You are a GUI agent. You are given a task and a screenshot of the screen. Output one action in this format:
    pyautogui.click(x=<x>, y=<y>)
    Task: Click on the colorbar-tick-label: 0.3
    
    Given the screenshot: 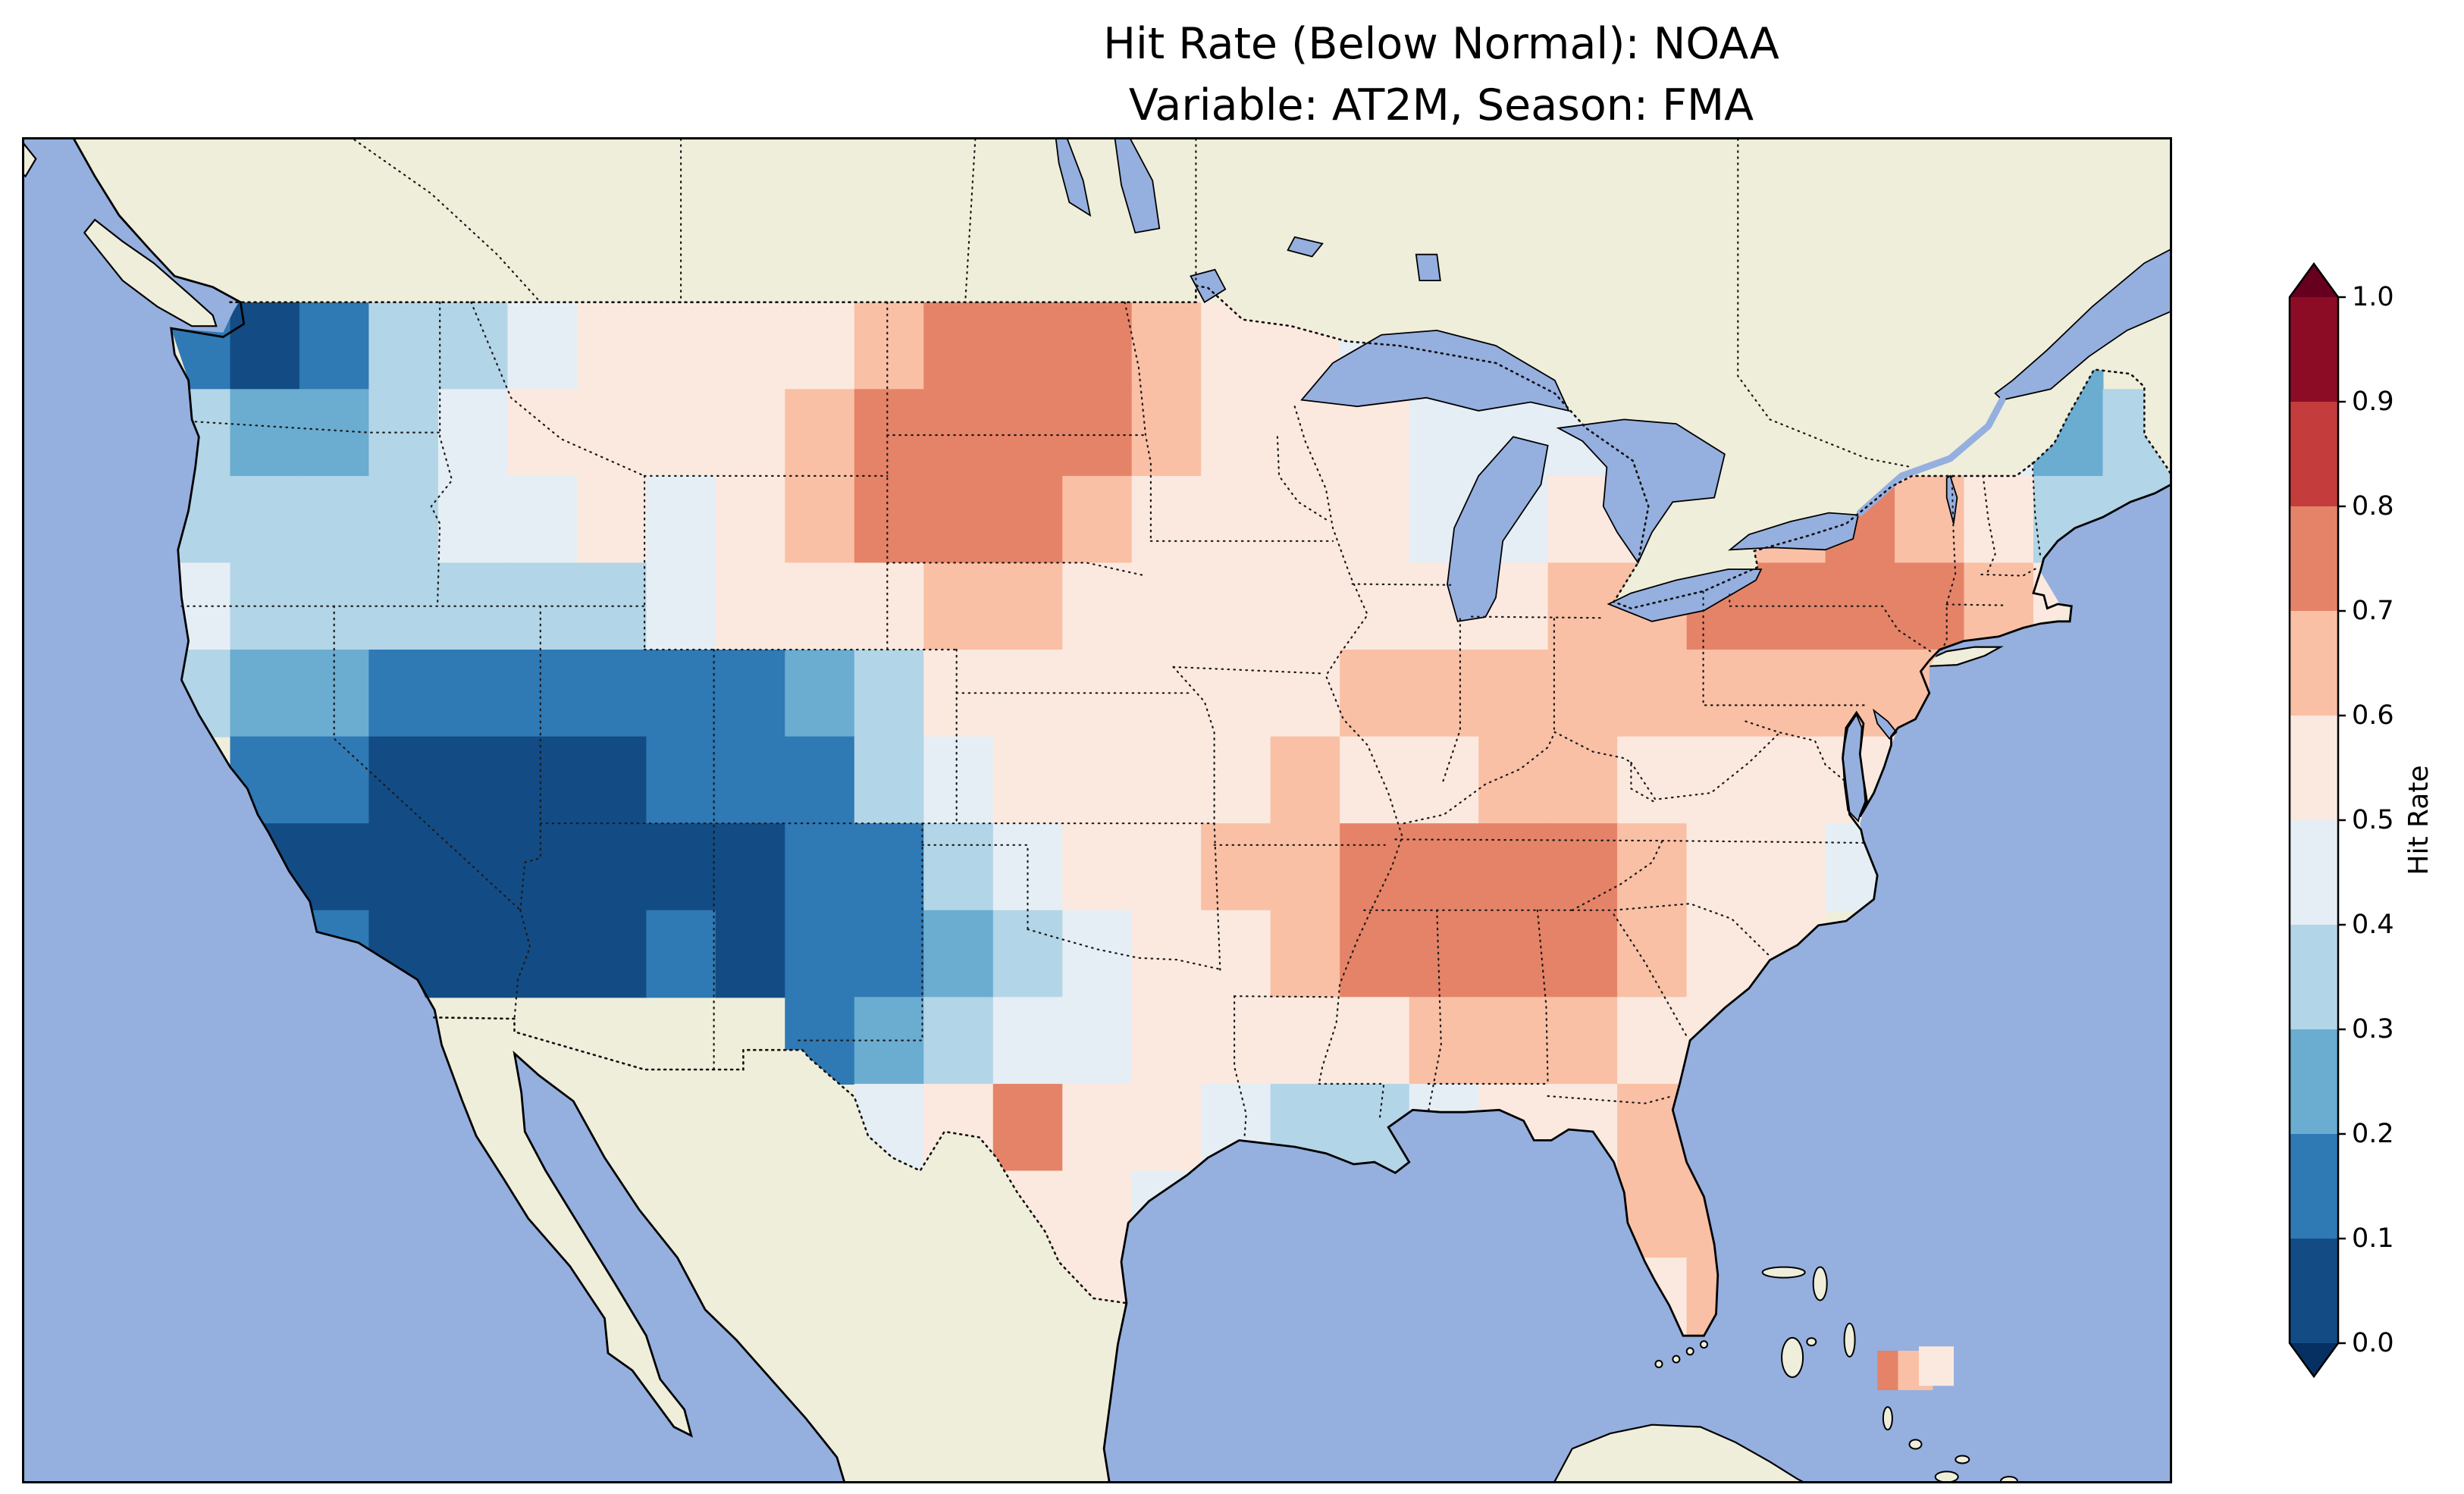 What is the action you would take?
    pyautogui.click(x=2373, y=1029)
    